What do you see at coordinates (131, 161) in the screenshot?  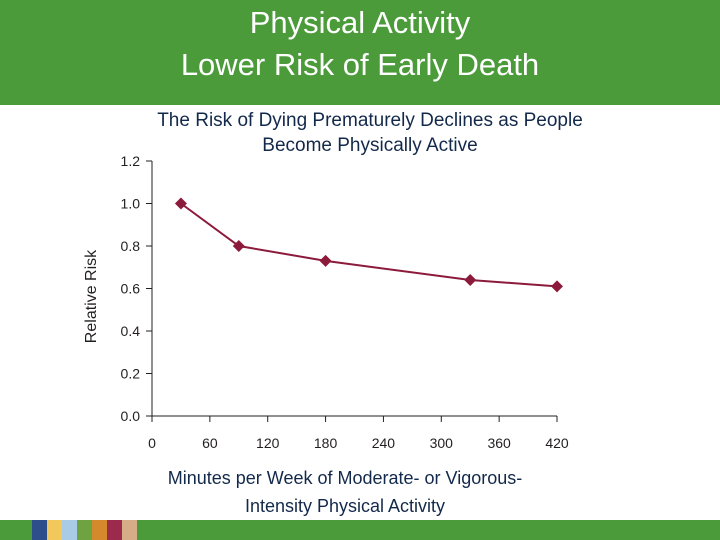 I see `y-tick-label: 1.2` at bounding box center [131, 161].